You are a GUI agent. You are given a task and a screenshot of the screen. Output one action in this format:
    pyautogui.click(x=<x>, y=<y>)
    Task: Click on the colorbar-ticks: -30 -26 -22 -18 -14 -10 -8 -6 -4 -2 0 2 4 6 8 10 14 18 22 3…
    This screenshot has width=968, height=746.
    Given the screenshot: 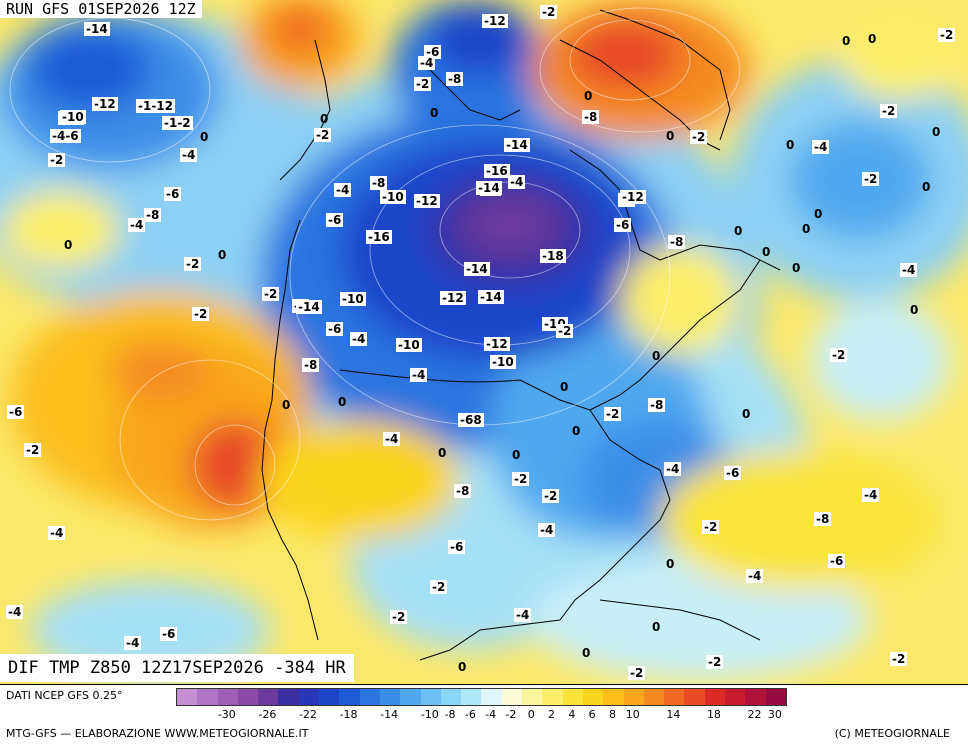 What is the action you would take?
    pyautogui.click(x=572, y=715)
    